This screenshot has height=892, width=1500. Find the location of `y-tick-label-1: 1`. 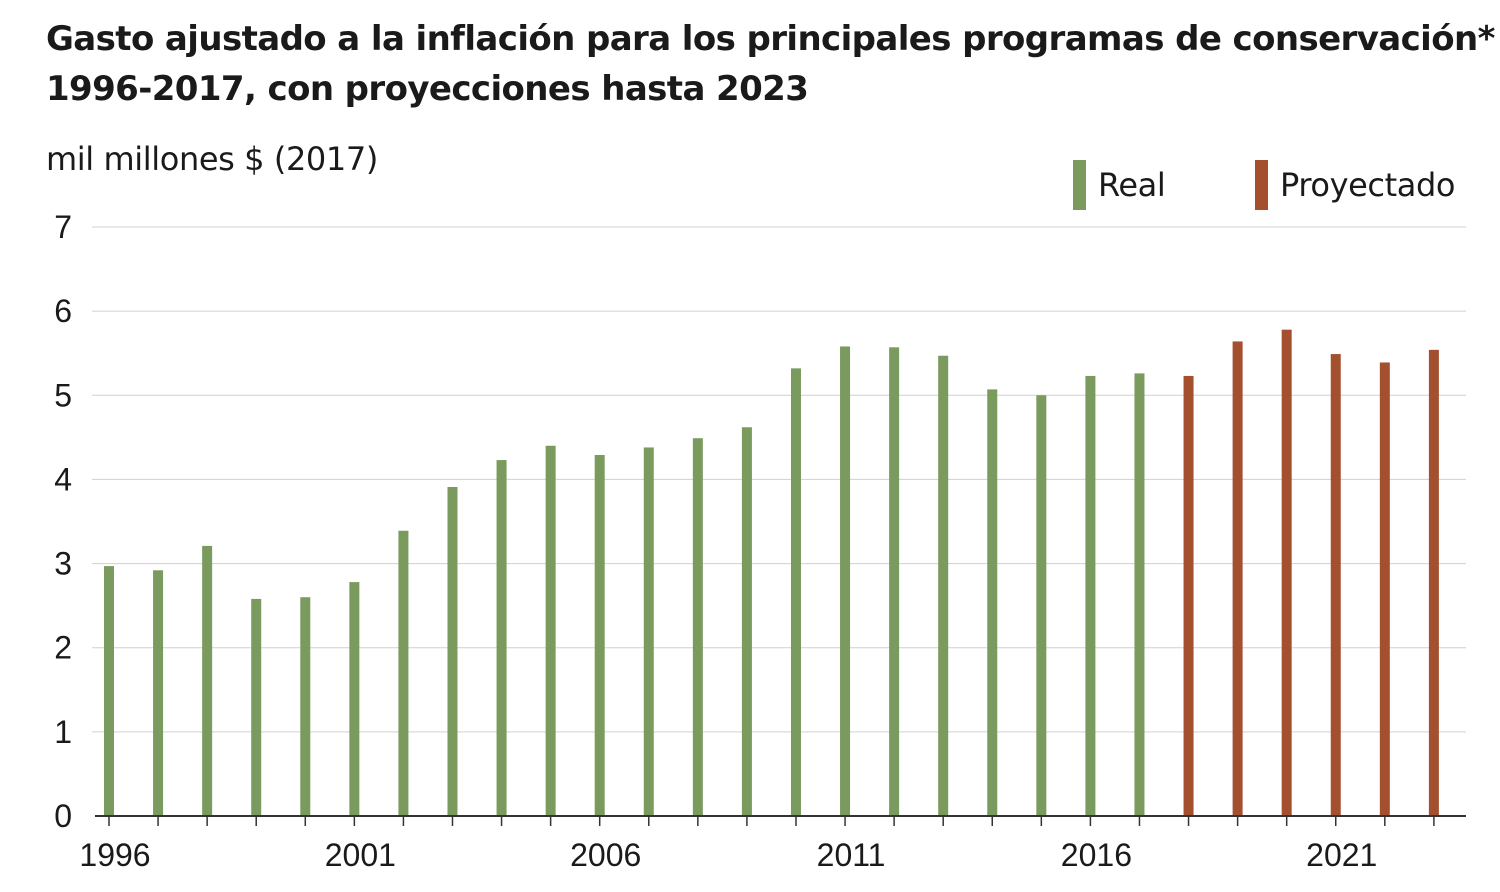

y-tick-label-1: 1 is located at coordinates (63, 732).